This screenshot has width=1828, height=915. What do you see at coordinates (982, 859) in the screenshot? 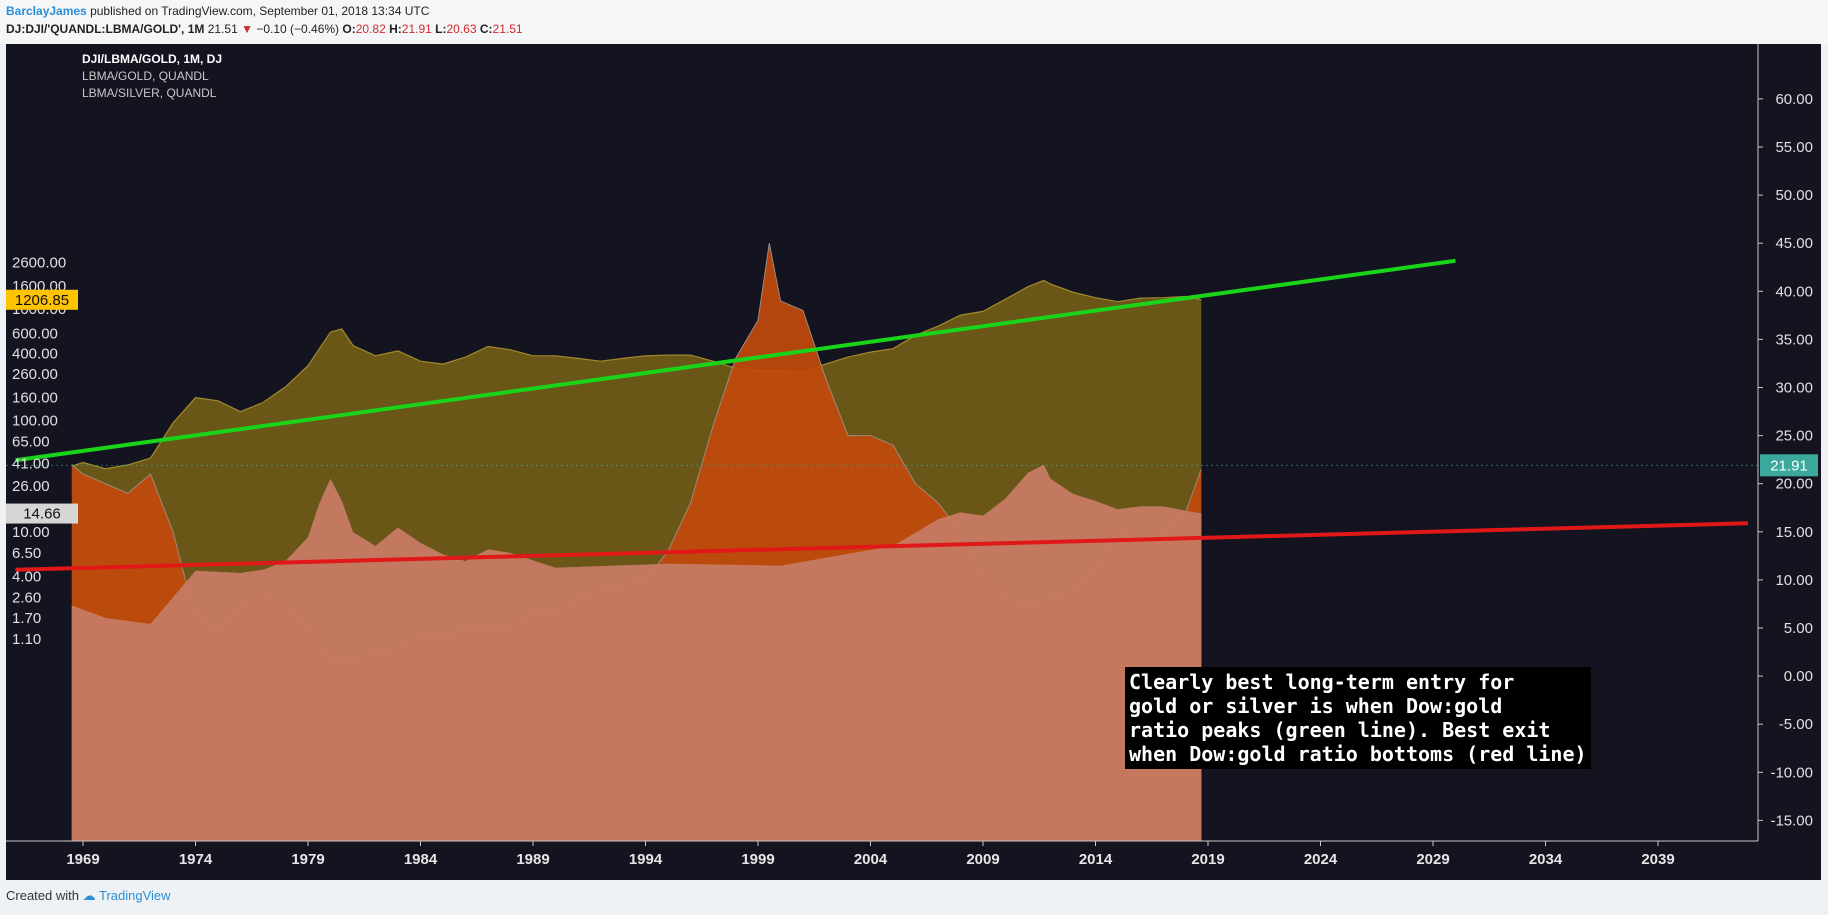
I see `x-tick-label: 2009` at bounding box center [982, 859].